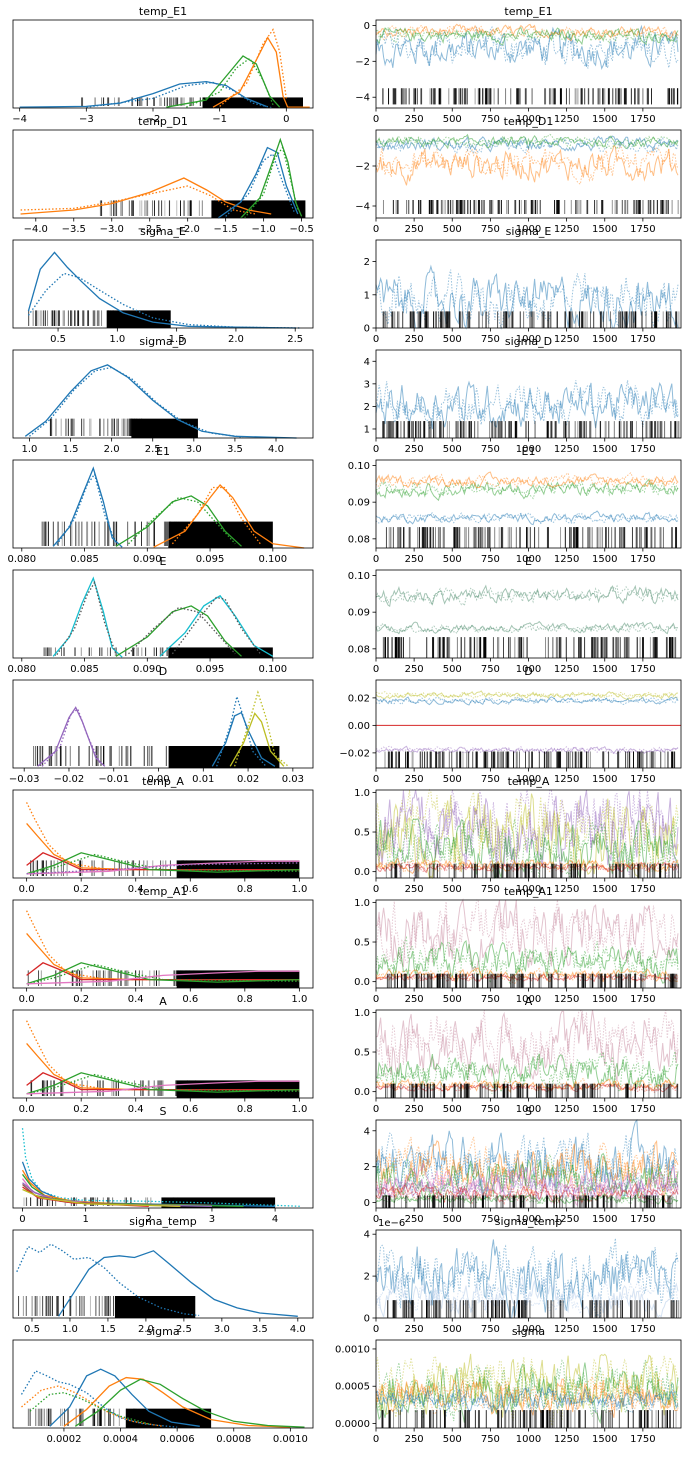  What do you see at coordinates (518, 175) in the screenshot?
I see `trace-panel: 0 250 500 750 1000 1250 1500 1750 −2 −4 temp_D1` at bounding box center [518, 175].